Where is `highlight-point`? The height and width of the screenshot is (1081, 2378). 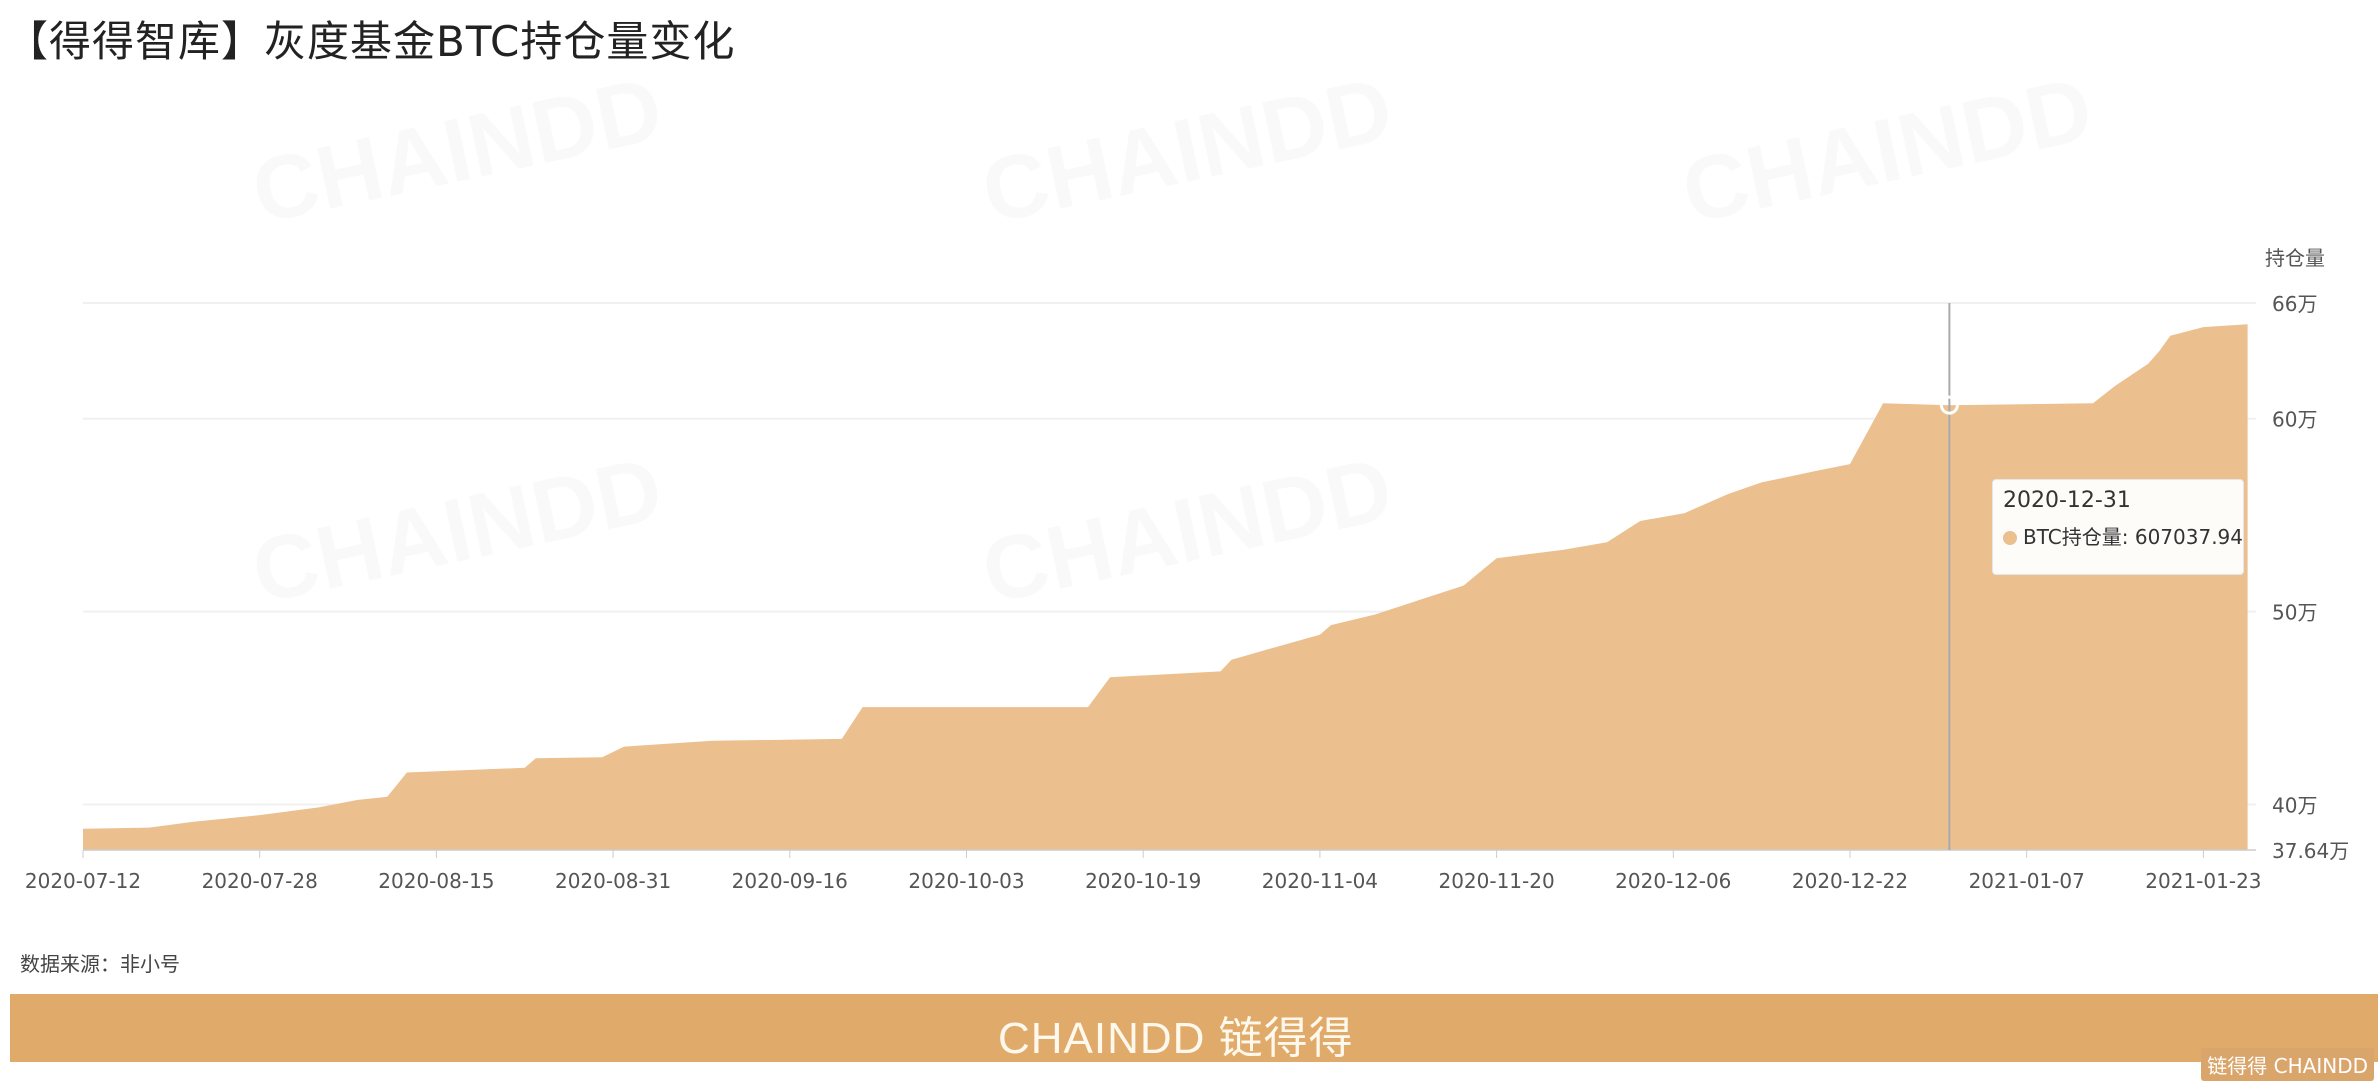
highlight-point is located at coordinates (1949, 405).